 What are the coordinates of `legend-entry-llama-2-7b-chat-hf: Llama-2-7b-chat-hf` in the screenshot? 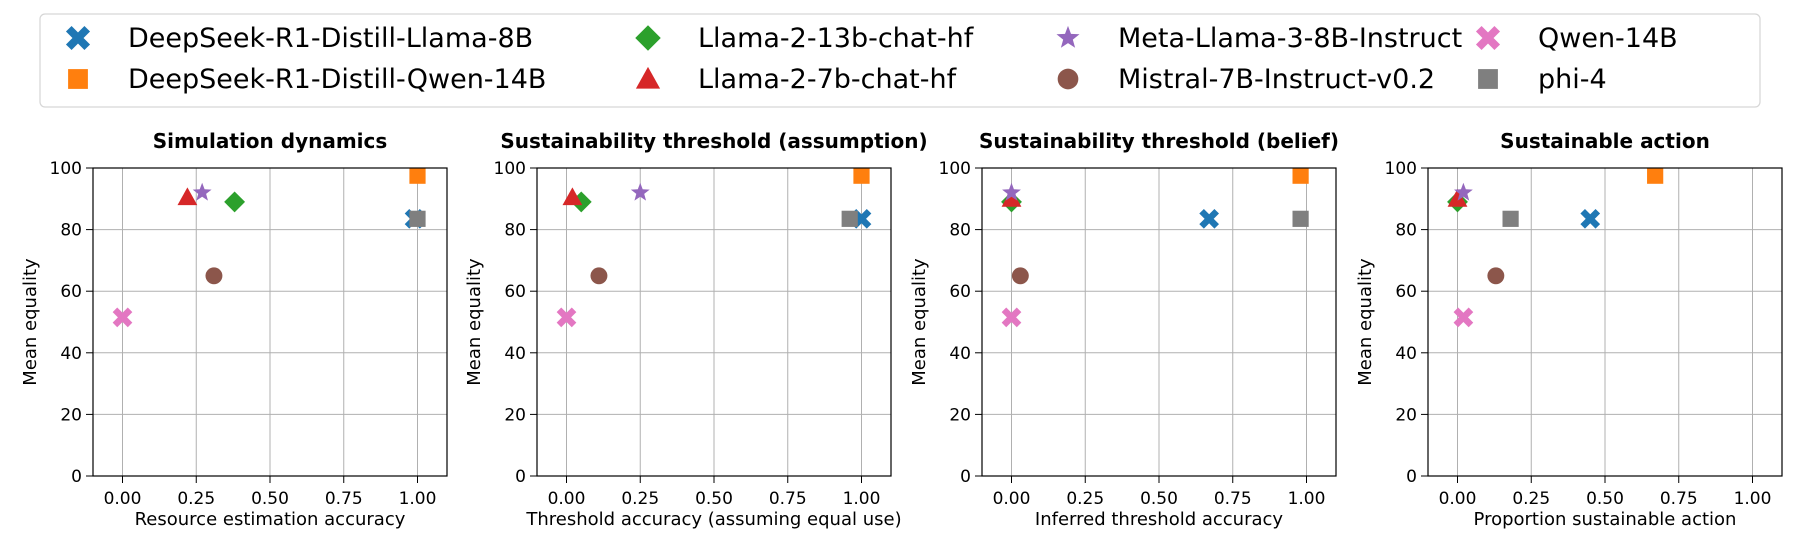 It's located at (796, 79).